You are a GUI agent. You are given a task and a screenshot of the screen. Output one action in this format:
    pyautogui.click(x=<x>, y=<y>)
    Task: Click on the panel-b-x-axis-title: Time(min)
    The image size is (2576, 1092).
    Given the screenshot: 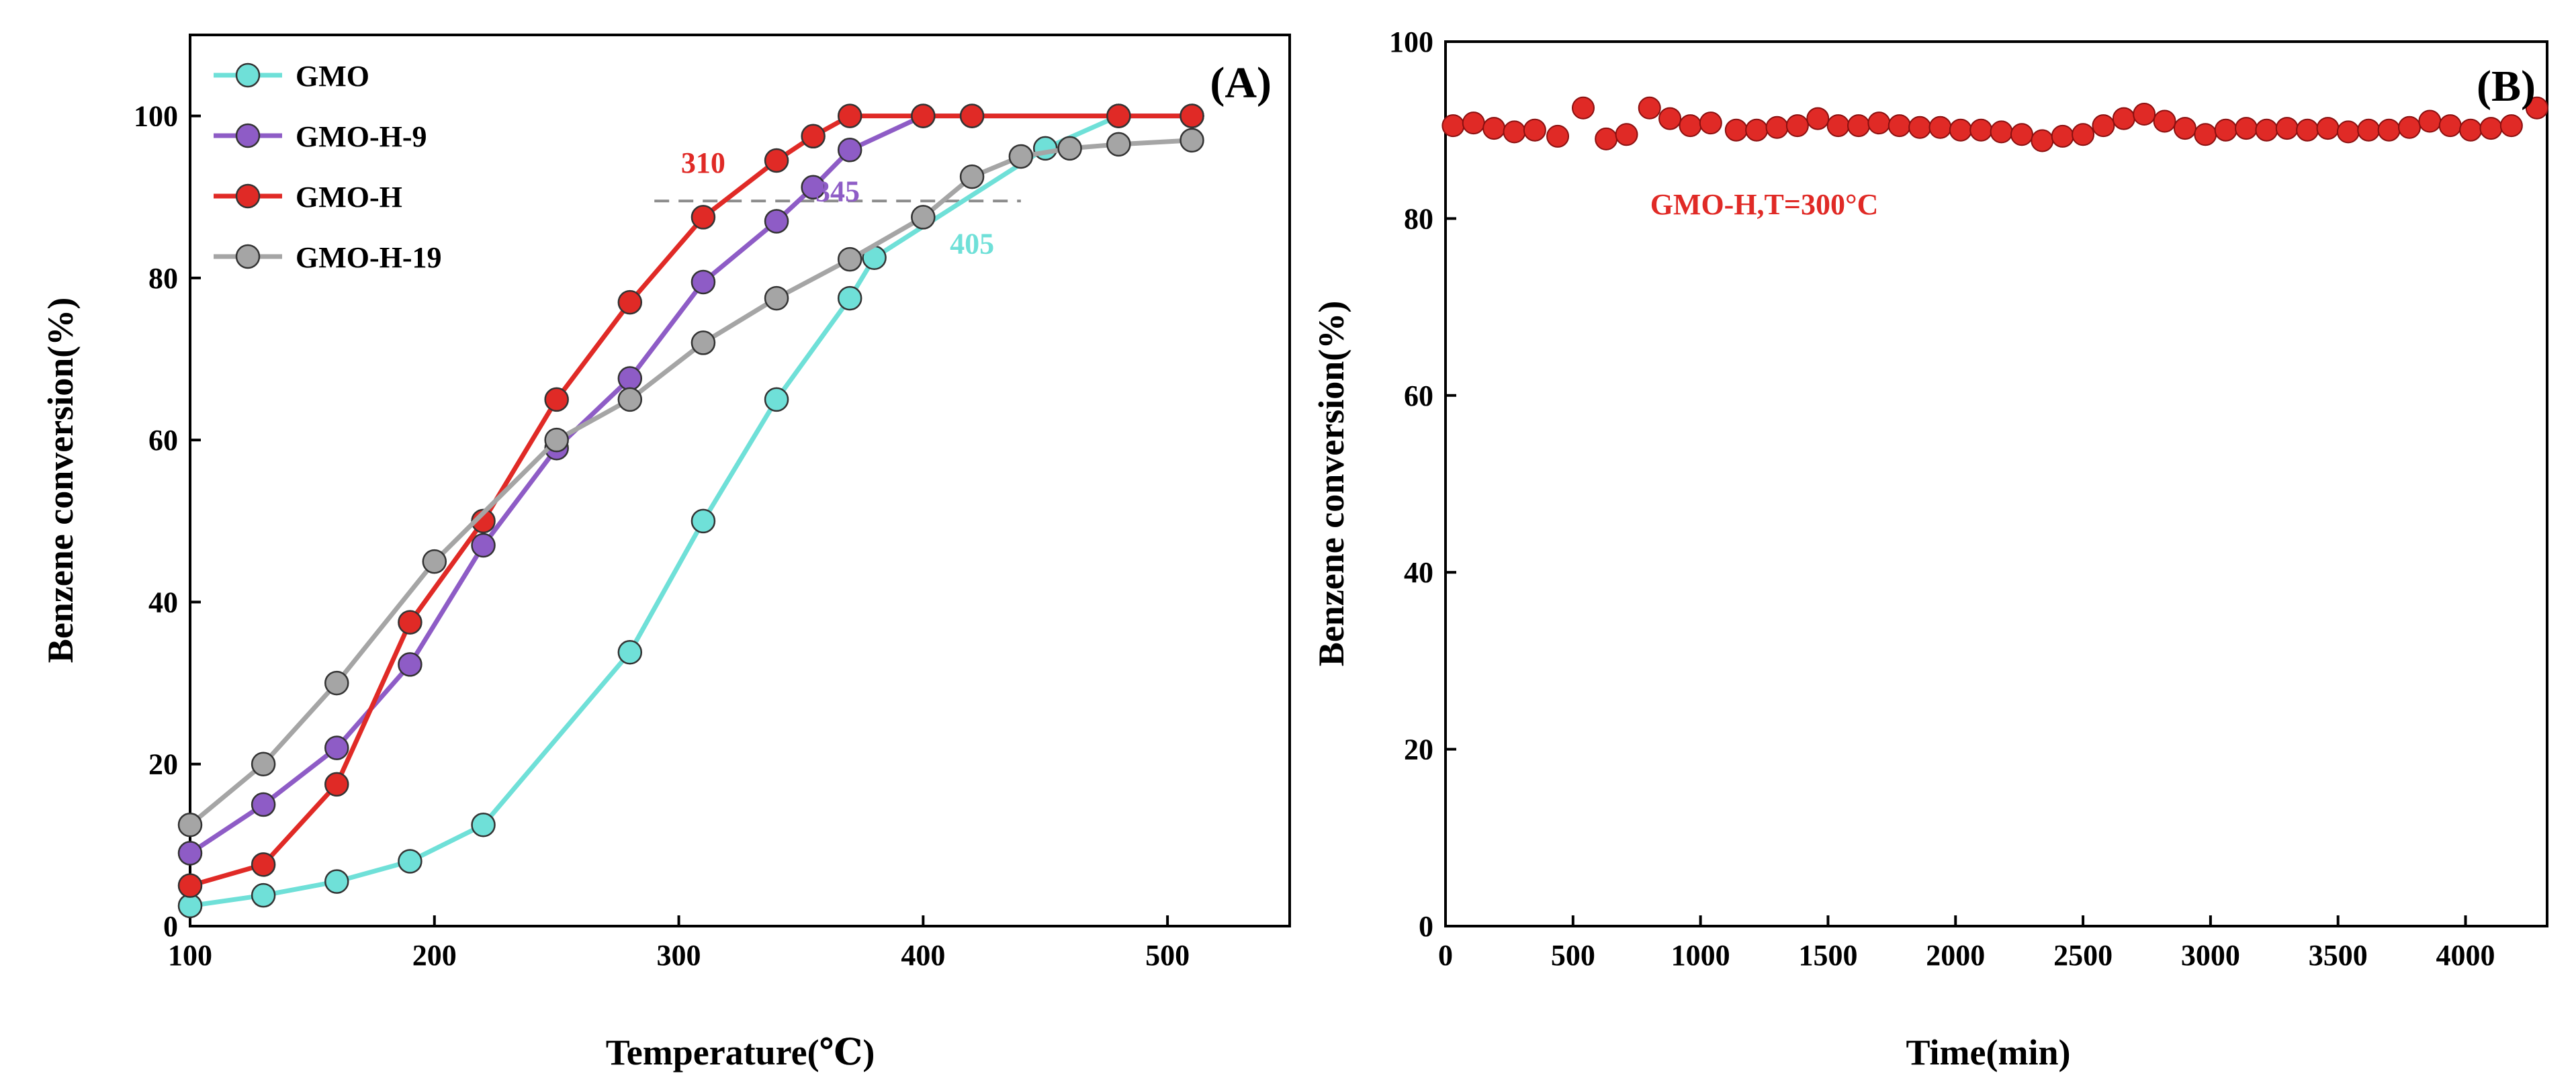 What is the action you would take?
    pyautogui.click(x=1988, y=1052)
    